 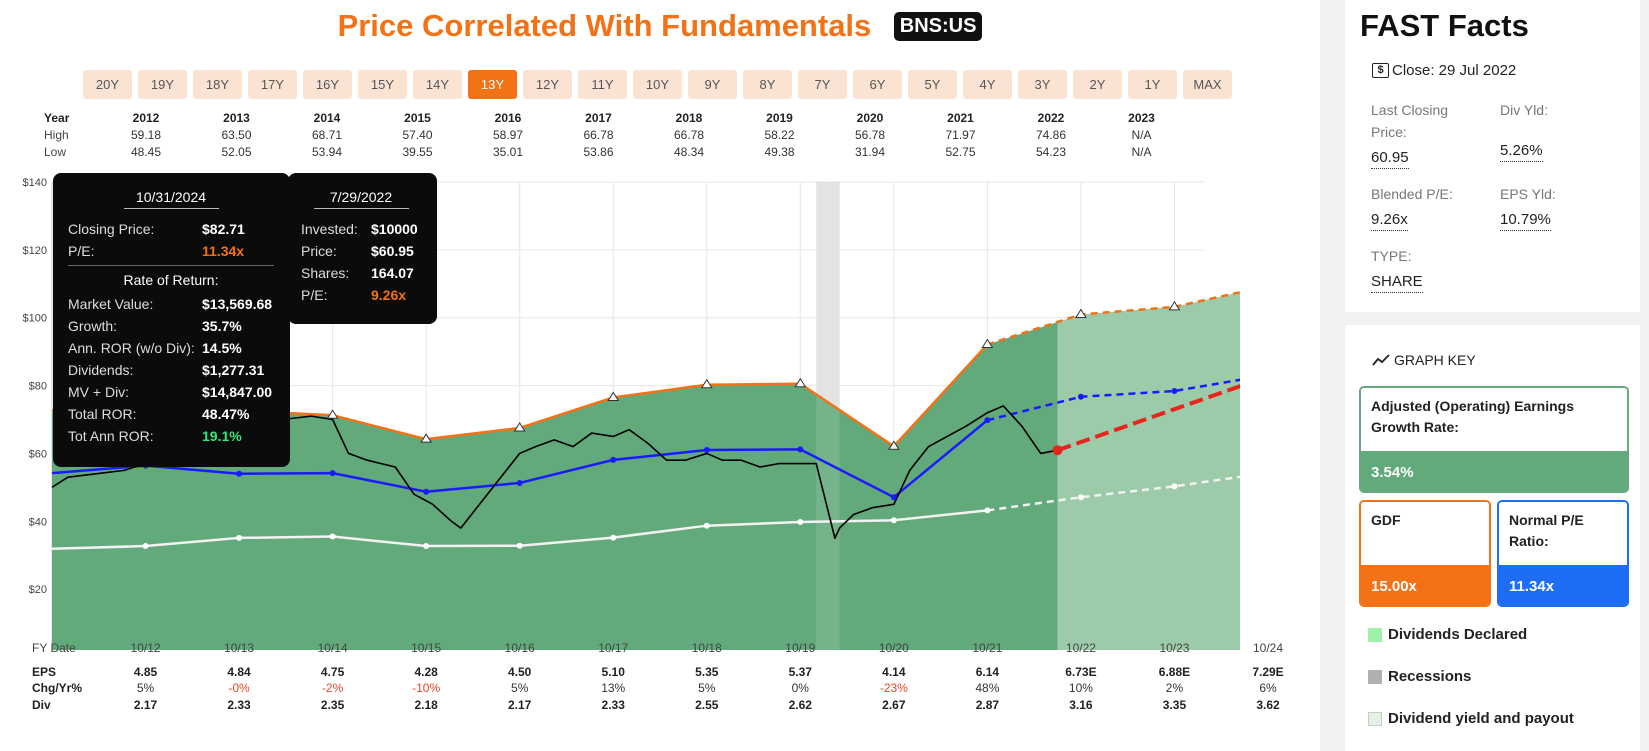 What do you see at coordinates (822, 84) in the screenshot?
I see `range-button-7y: 7Y` at bounding box center [822, 84].